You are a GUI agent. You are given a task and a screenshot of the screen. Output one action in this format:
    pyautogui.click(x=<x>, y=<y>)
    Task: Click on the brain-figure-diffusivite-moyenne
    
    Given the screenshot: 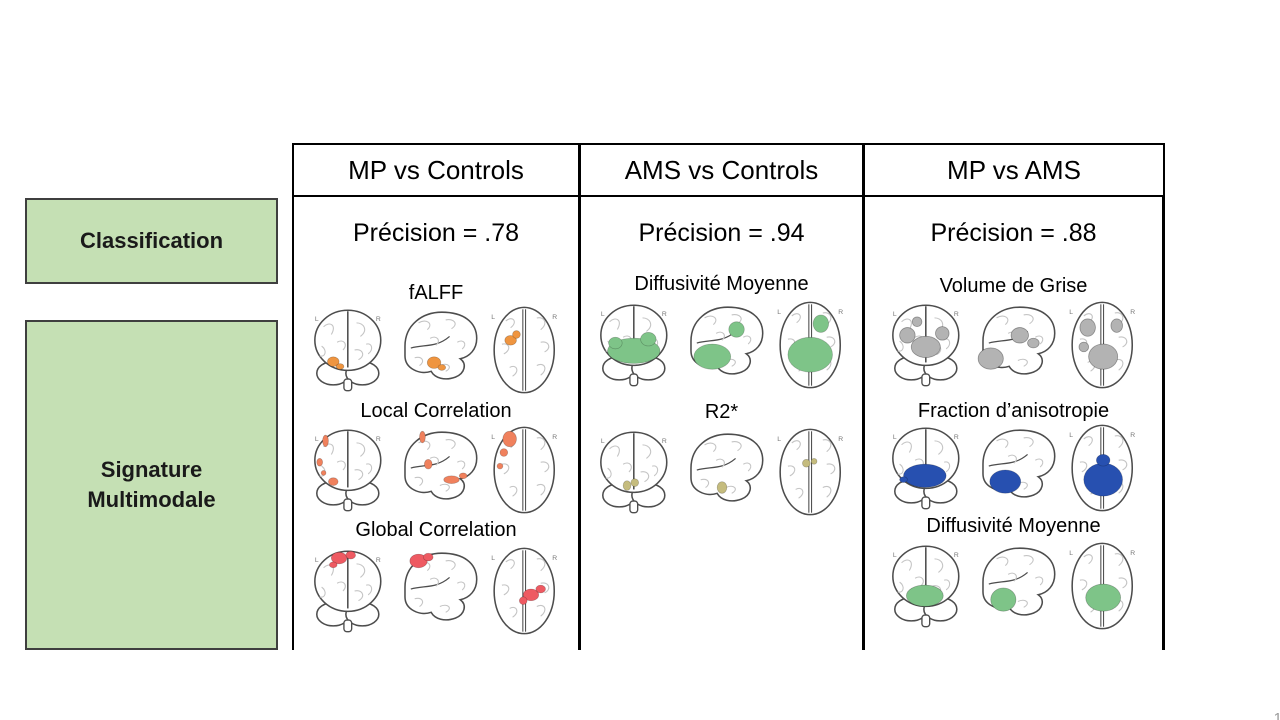 What is the action you would take?
    pyautogui.click(x=722, y=345)
    